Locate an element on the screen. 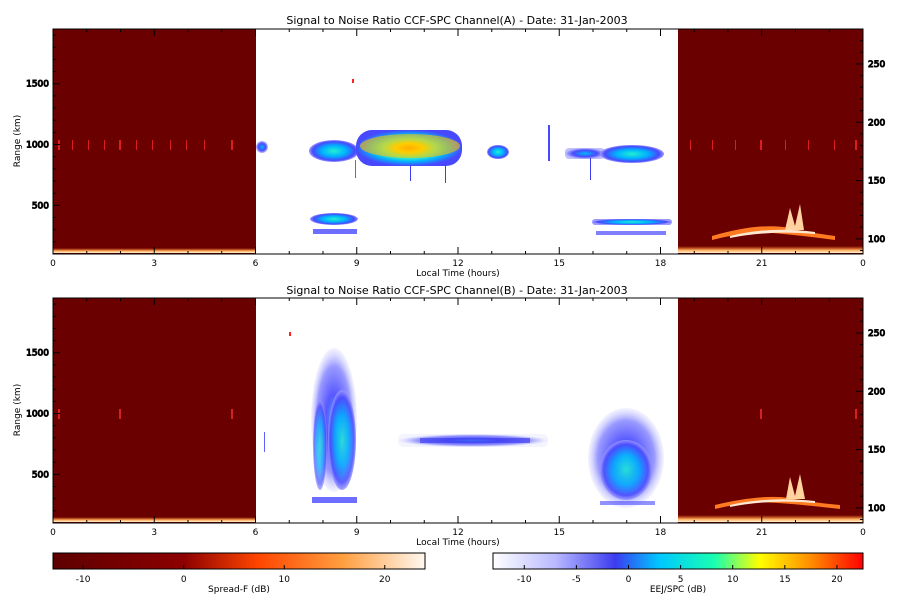 This screenshot has height=600, width=900. colorbar-eej-tick-label: 20 is located at coordinates (837, 580).